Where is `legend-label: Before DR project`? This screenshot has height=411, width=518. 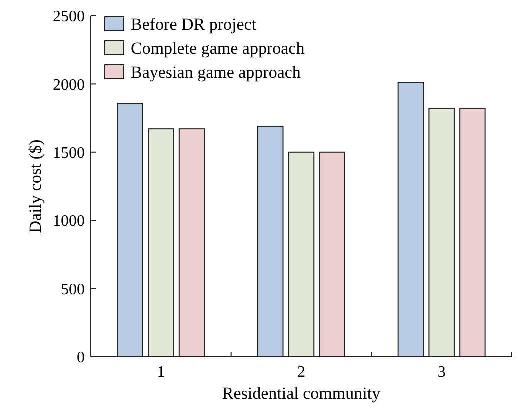
legend-label: Before DR project is located at coordinates (194, 24).